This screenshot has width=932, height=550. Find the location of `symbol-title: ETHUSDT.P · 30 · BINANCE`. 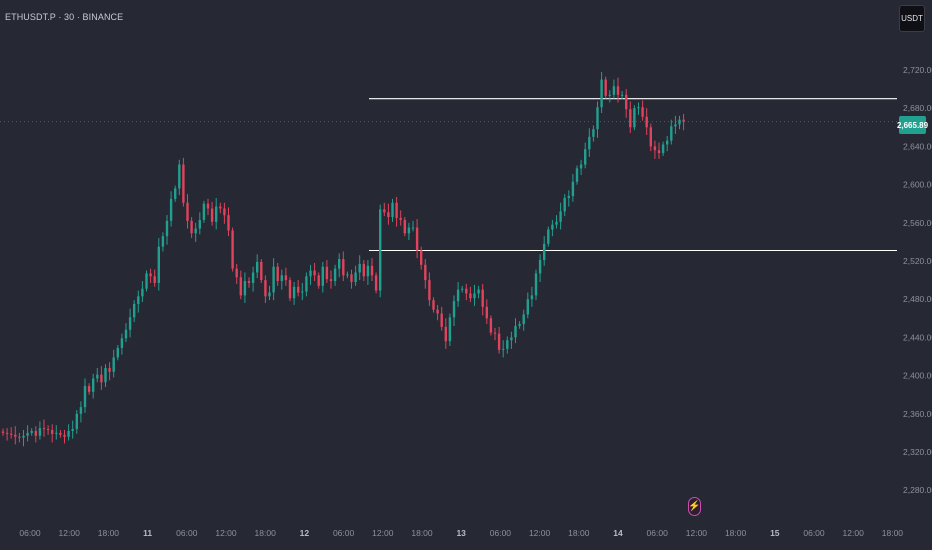

symbol-title: ETHUSDT.P · 30 · BINANCE is located at coordinates (64, 17).